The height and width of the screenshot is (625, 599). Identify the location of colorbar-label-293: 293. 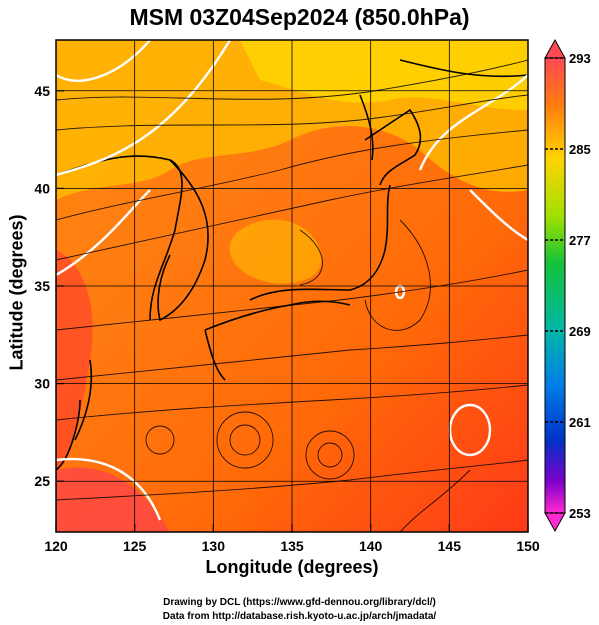
(580, 58).